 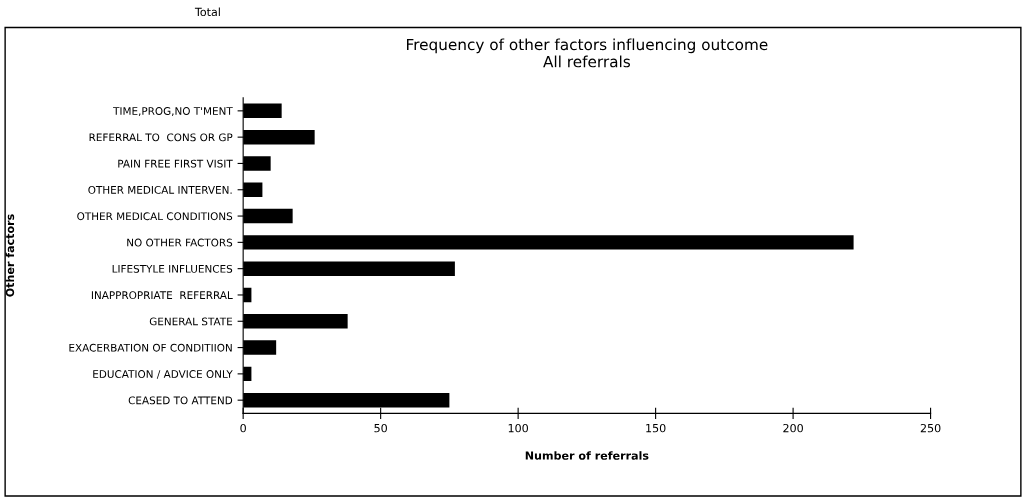 I want to click on chart-title: Frequency of other factors influencing outcome All referrals, so click(x=587, y=53).